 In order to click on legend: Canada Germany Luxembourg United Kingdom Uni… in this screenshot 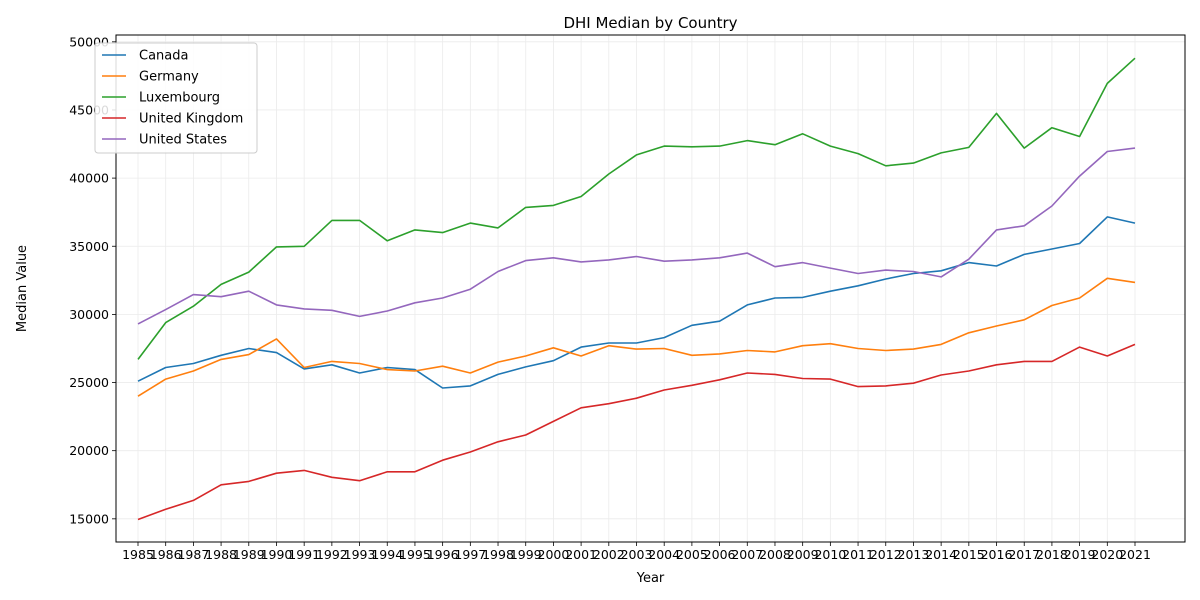, I will do `click(176, 98)`.